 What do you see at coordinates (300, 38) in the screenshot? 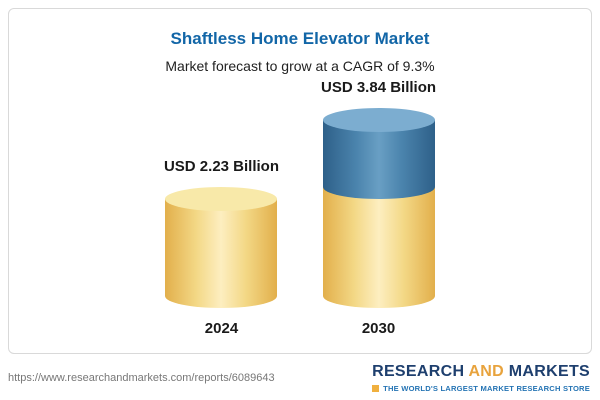
I see `chart-title: Shaftless Home Elevator Market` at bounding box center [300, 38].